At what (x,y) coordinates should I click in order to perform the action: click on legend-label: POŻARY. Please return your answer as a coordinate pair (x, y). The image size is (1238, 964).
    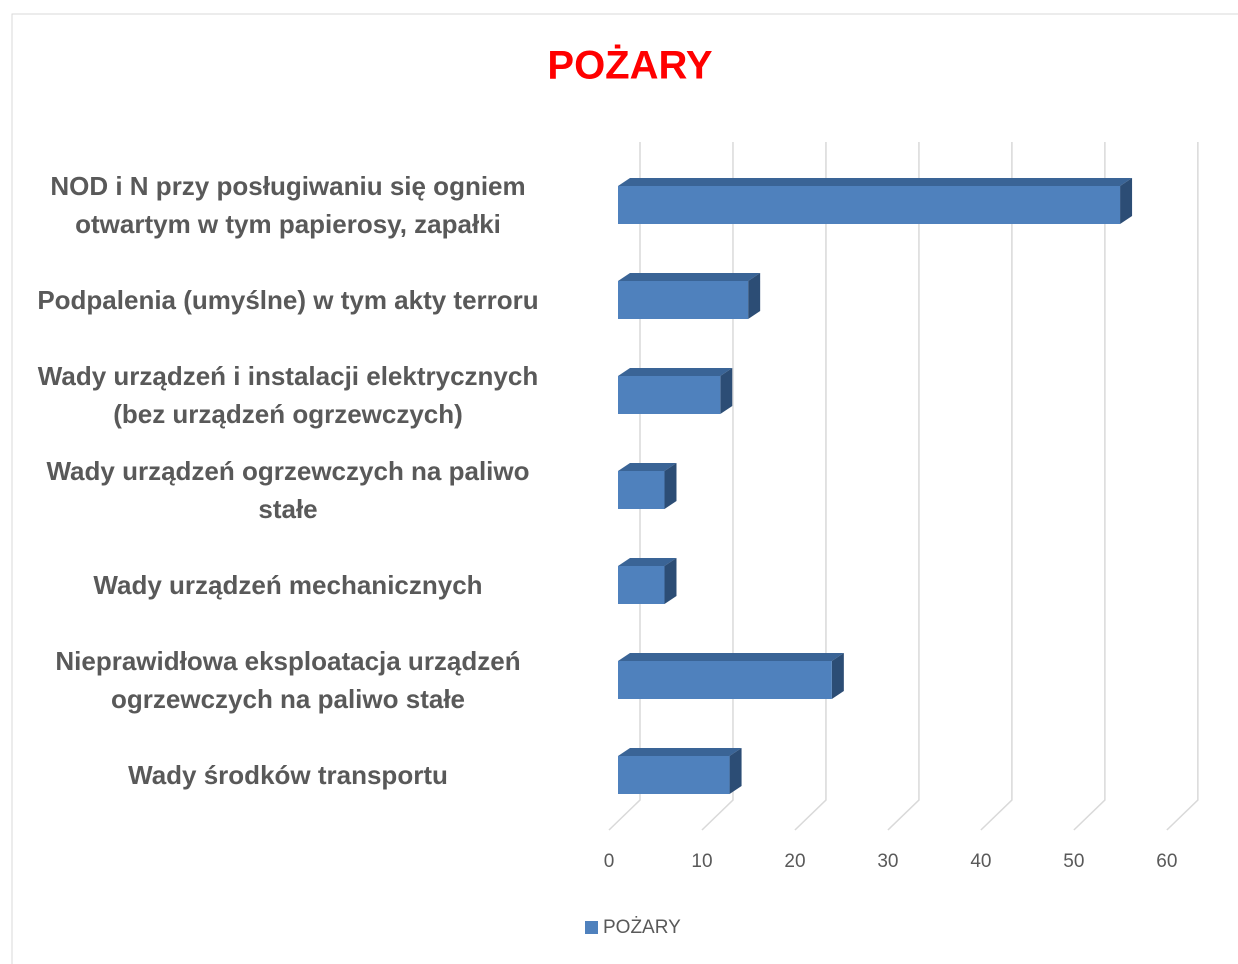
    Looking at the image, I should click on (642, 927).